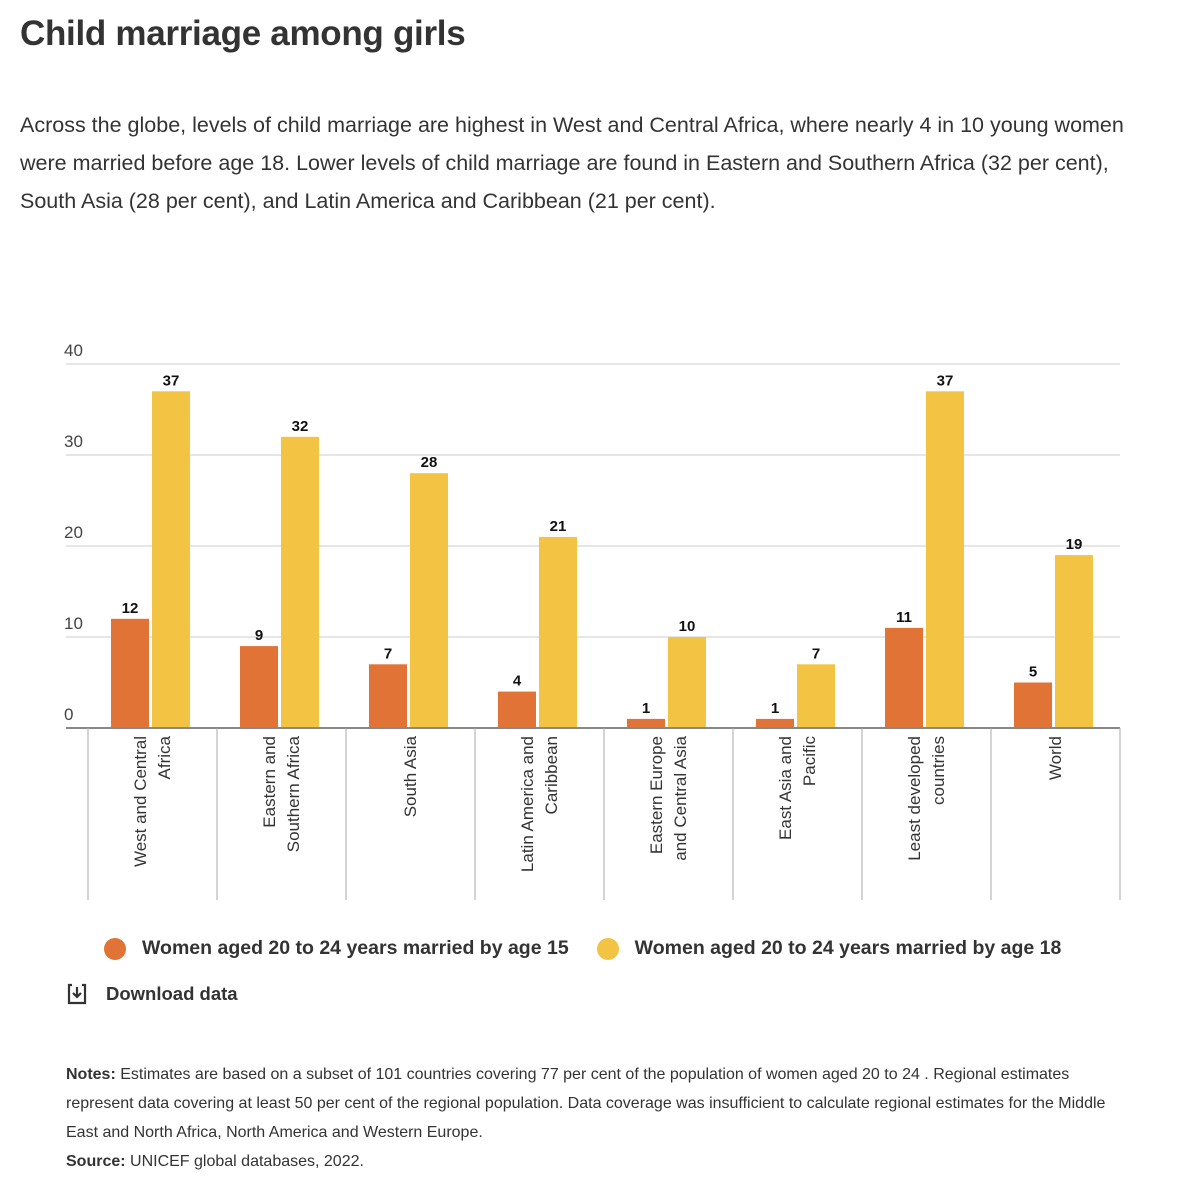 This screenshot has height=1198, width=1186. Describe the element at coordinates (244, 1161) in the screenshot. I see `source-text: UNICEF global databases, 2022.` at that location.